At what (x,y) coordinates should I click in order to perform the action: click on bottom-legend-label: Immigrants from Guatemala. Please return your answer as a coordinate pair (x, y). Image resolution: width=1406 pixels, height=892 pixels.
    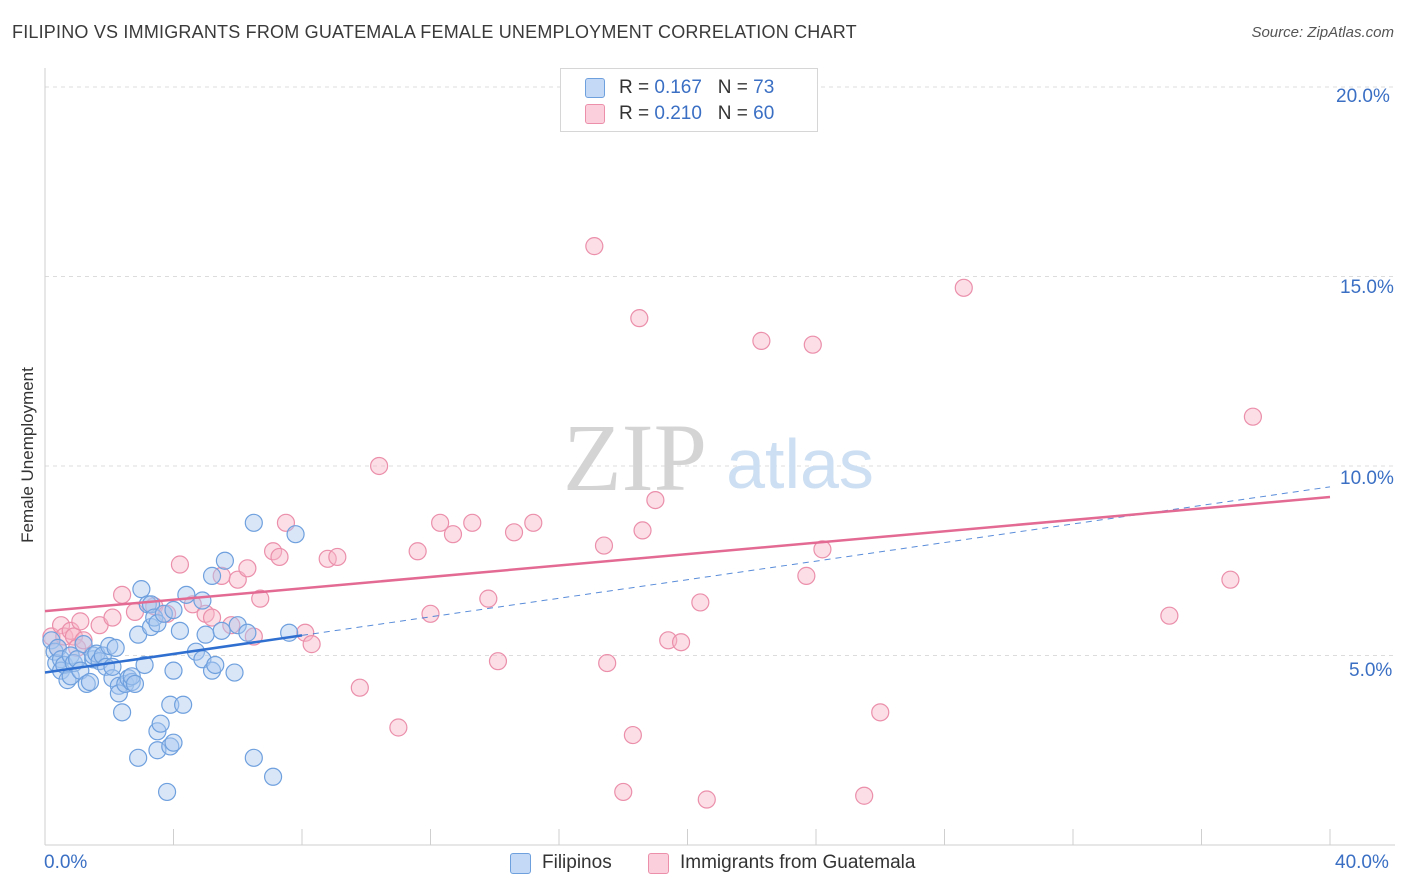
    Looking at the image, I should click on (798, 862).